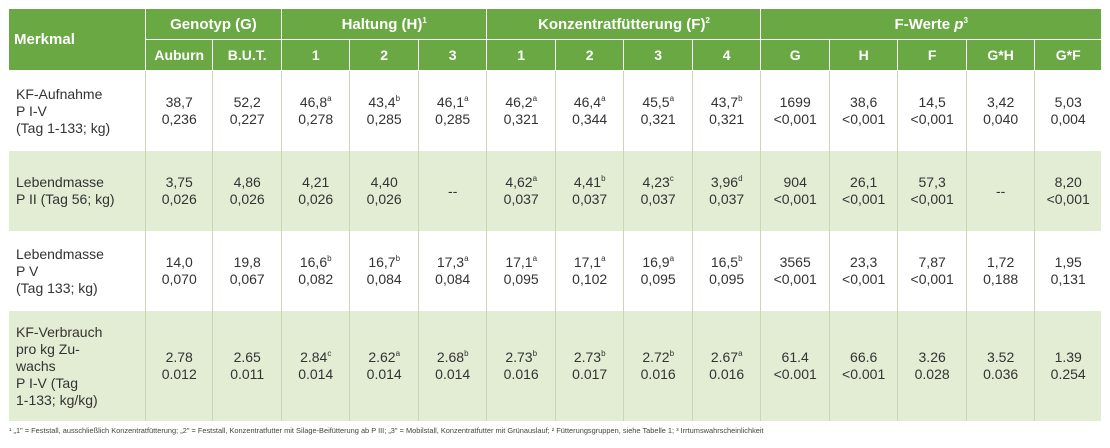 The height and width of the screenshot is (448, 1110). What do you see at coordinates (587, 102) in the screenshot?
I see `cell-value: 46,4` at bounding box center [587, 102].